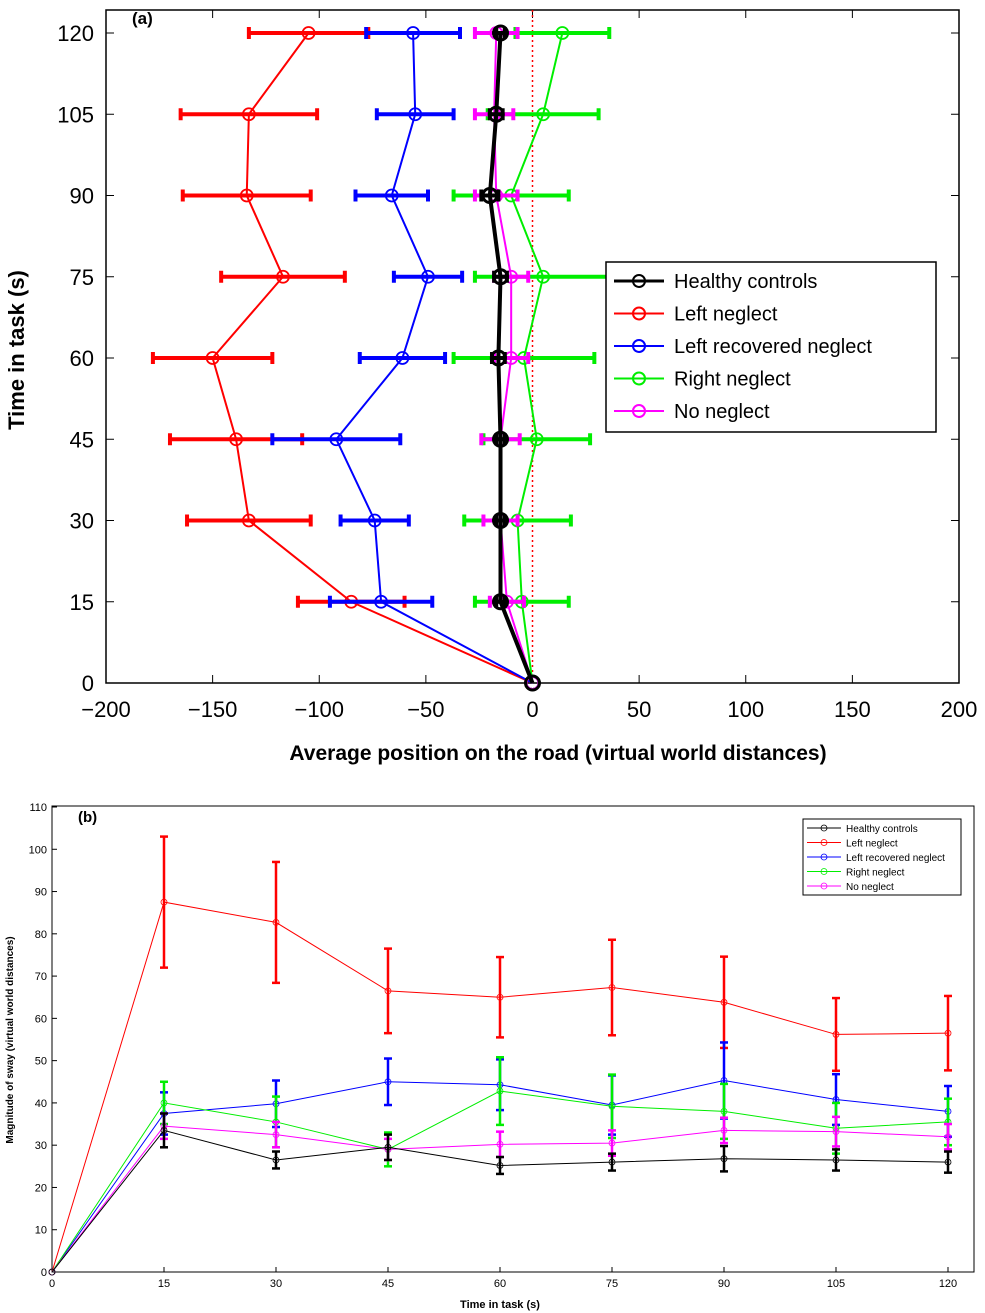 This screenshot has height=1313, width=985. I want to click on series-line-b-right-neglect, so click(500, 1181).